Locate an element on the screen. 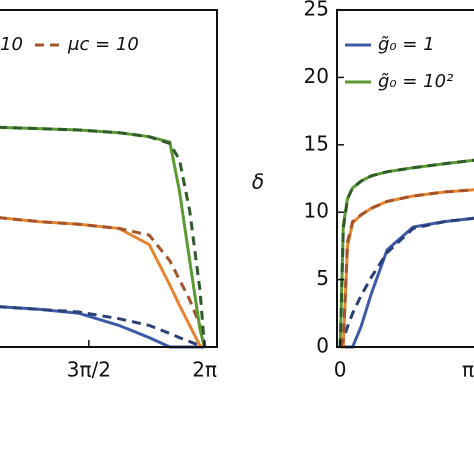  x-tick-label: π/4 is located at coordinates (468, 370).